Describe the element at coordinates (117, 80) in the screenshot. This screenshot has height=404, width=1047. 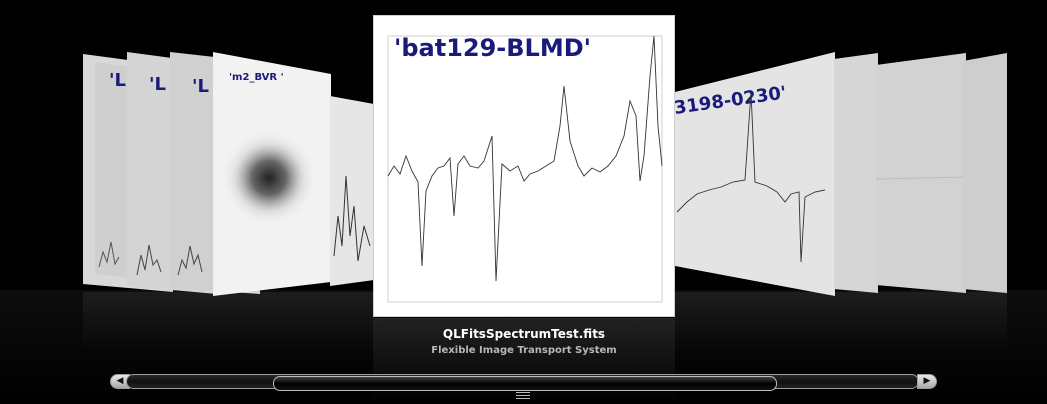
I see `cover-left-1-label: 'L` at that location.